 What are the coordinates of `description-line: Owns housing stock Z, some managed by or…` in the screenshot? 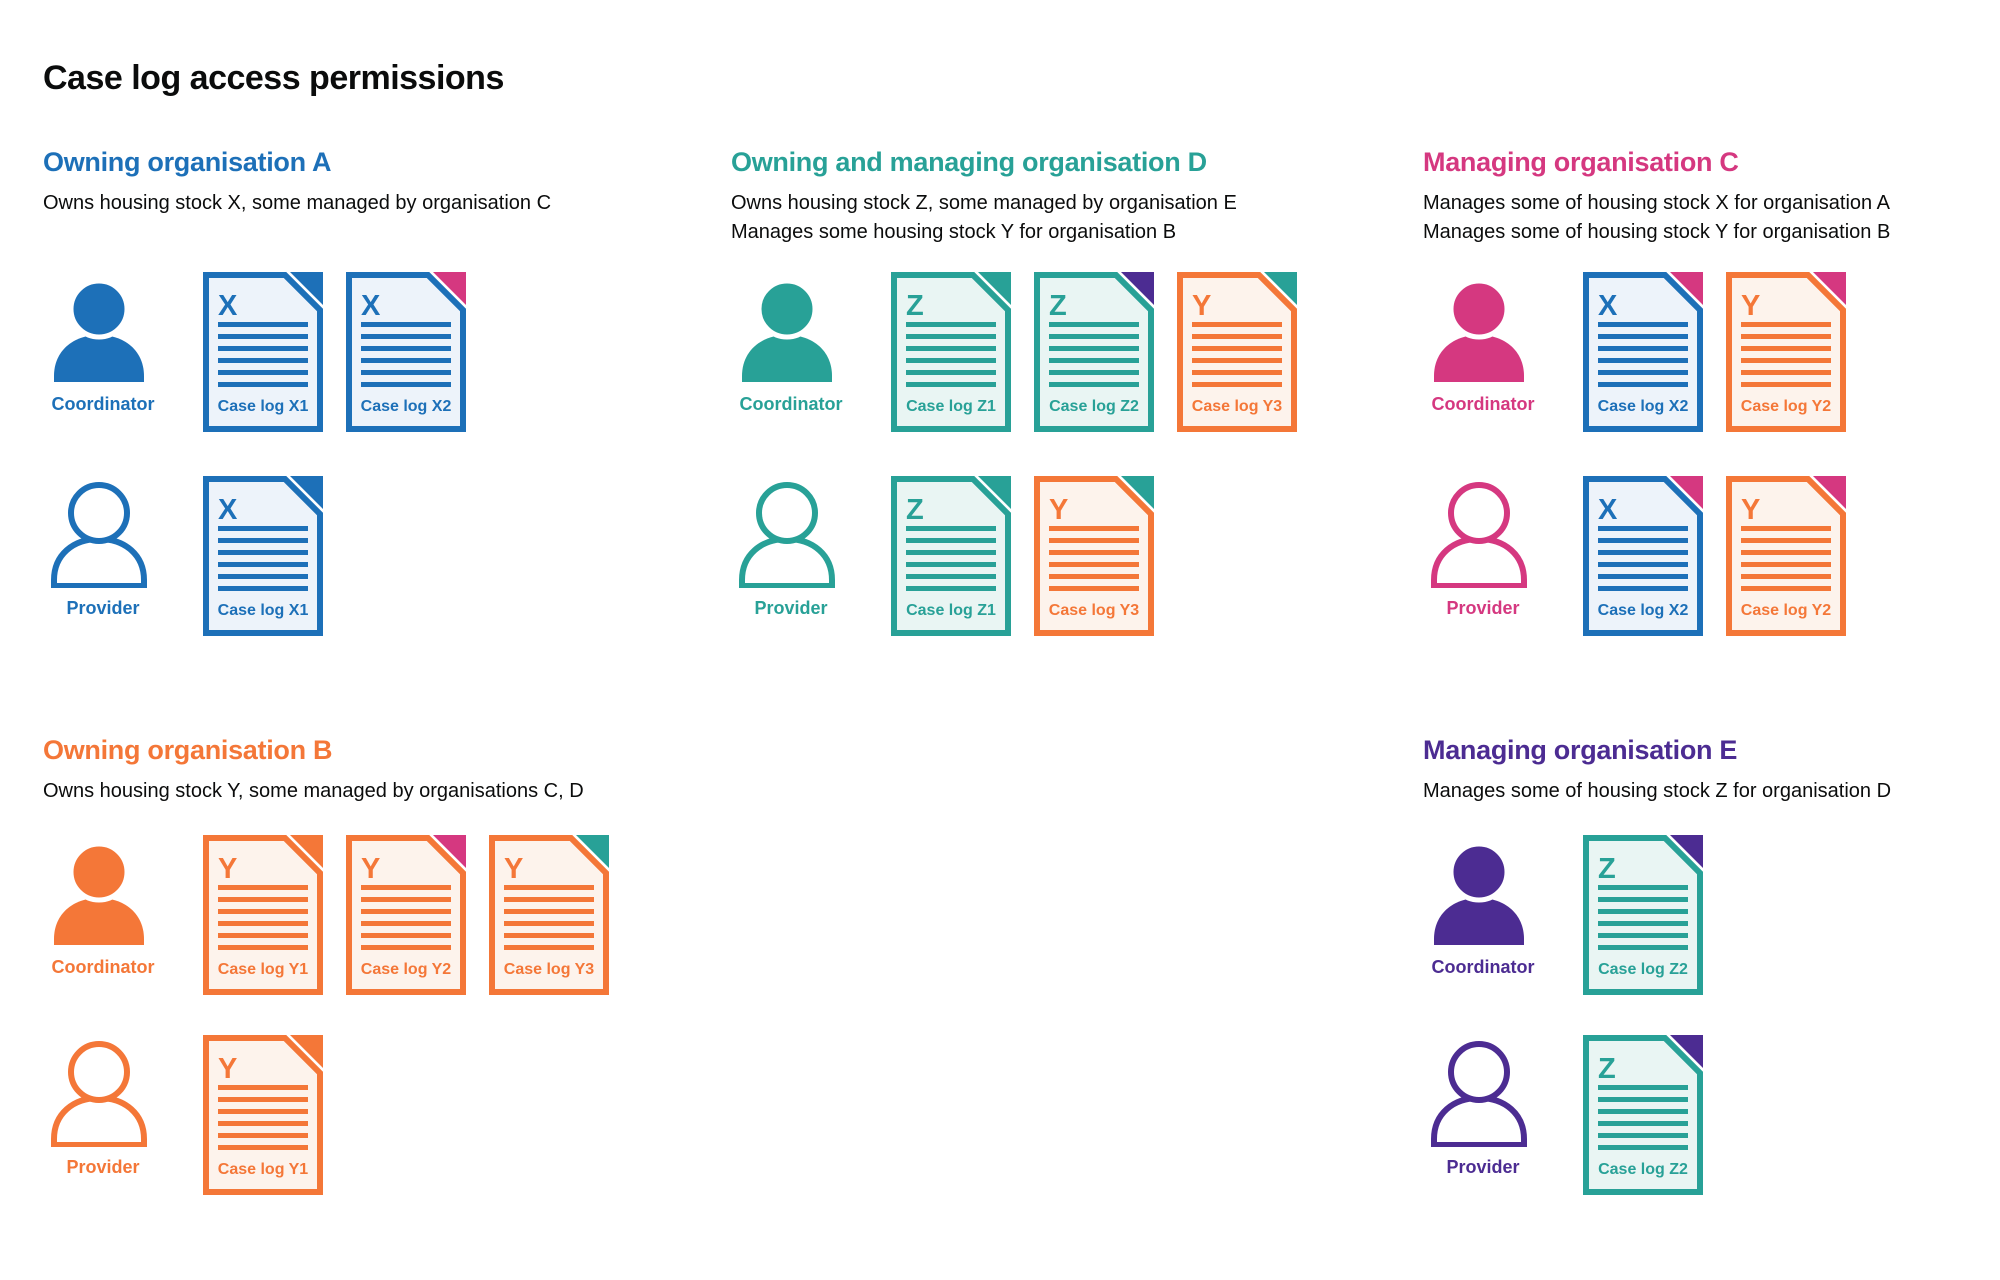 It's located at (984, 203).